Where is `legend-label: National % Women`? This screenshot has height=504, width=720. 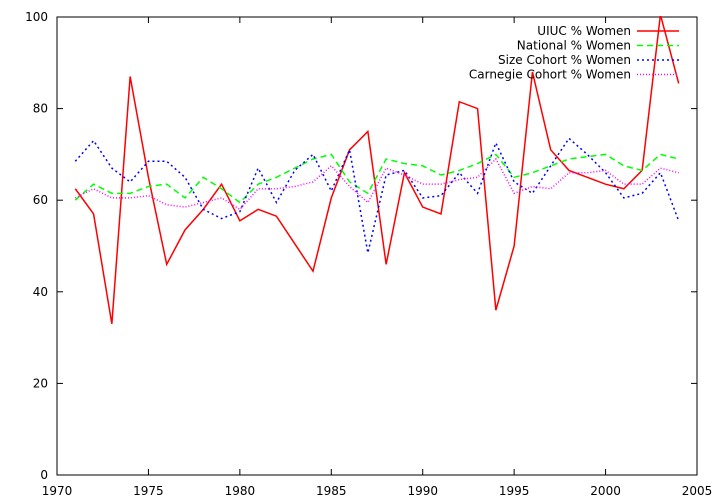 legend-label: National % Women is located at coordinates (574, 46).